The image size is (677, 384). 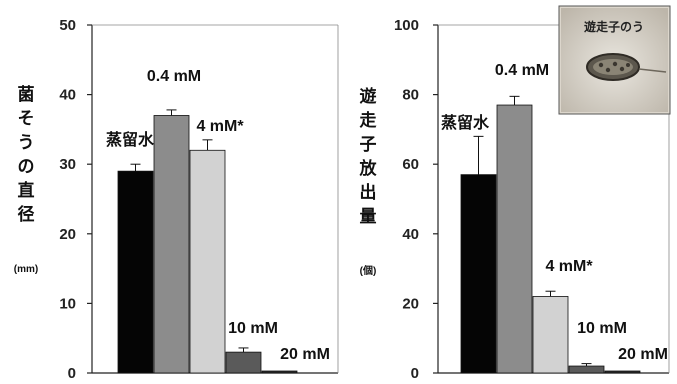 I want to click on y-axis-label-char: 走, so click(x=368, y=120).